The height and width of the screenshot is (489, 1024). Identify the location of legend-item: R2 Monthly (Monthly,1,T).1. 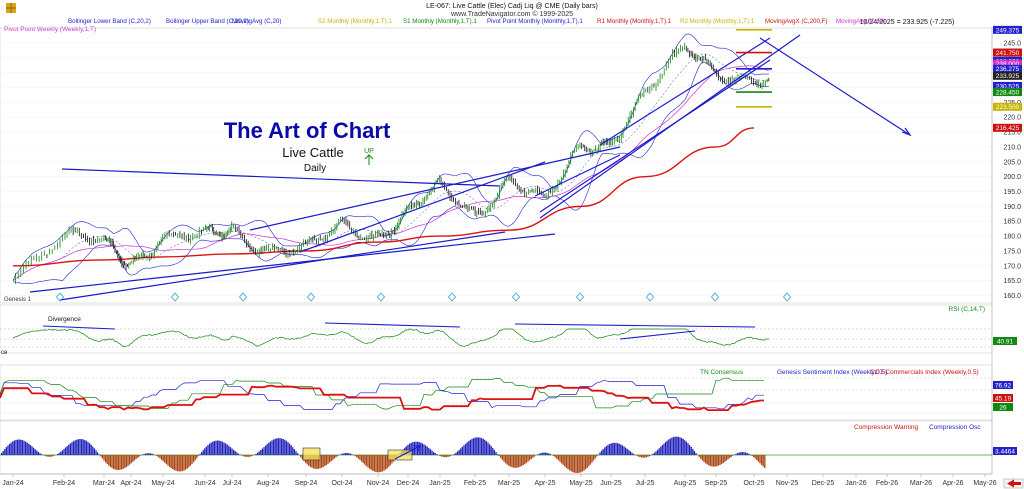
(717, 21).